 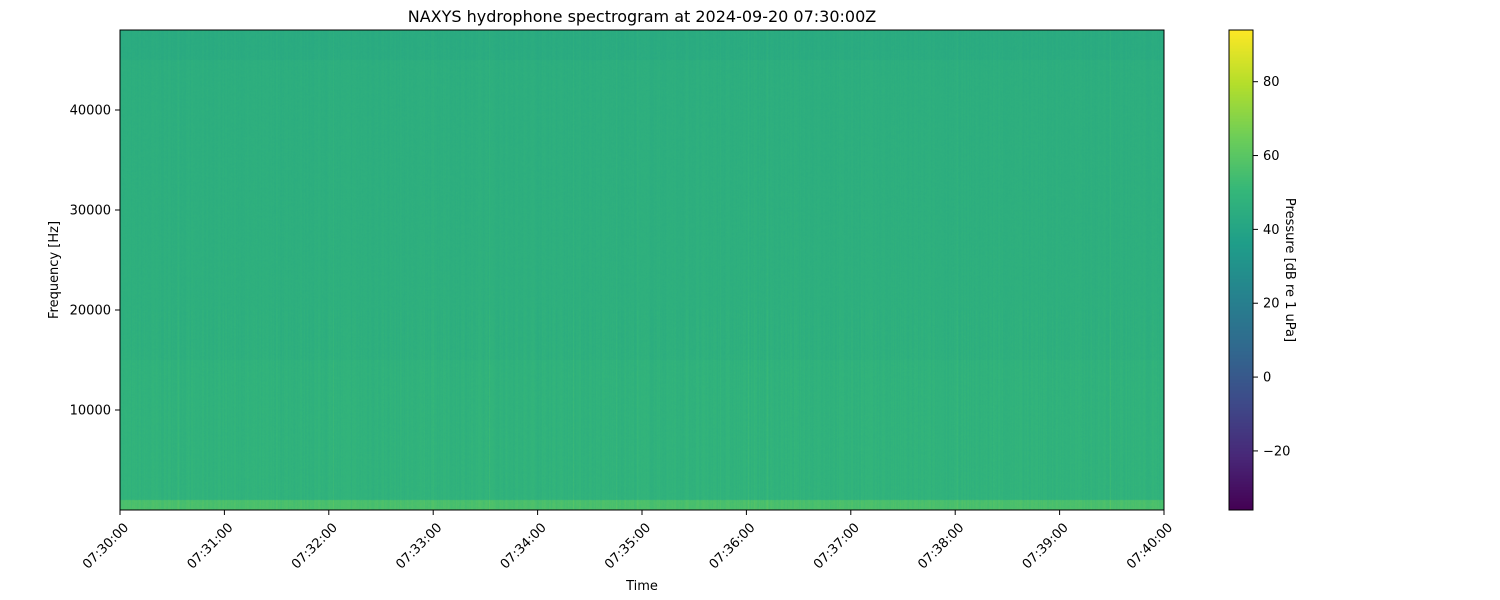 I want to click on colorbar, so click(x=1241, y=270).